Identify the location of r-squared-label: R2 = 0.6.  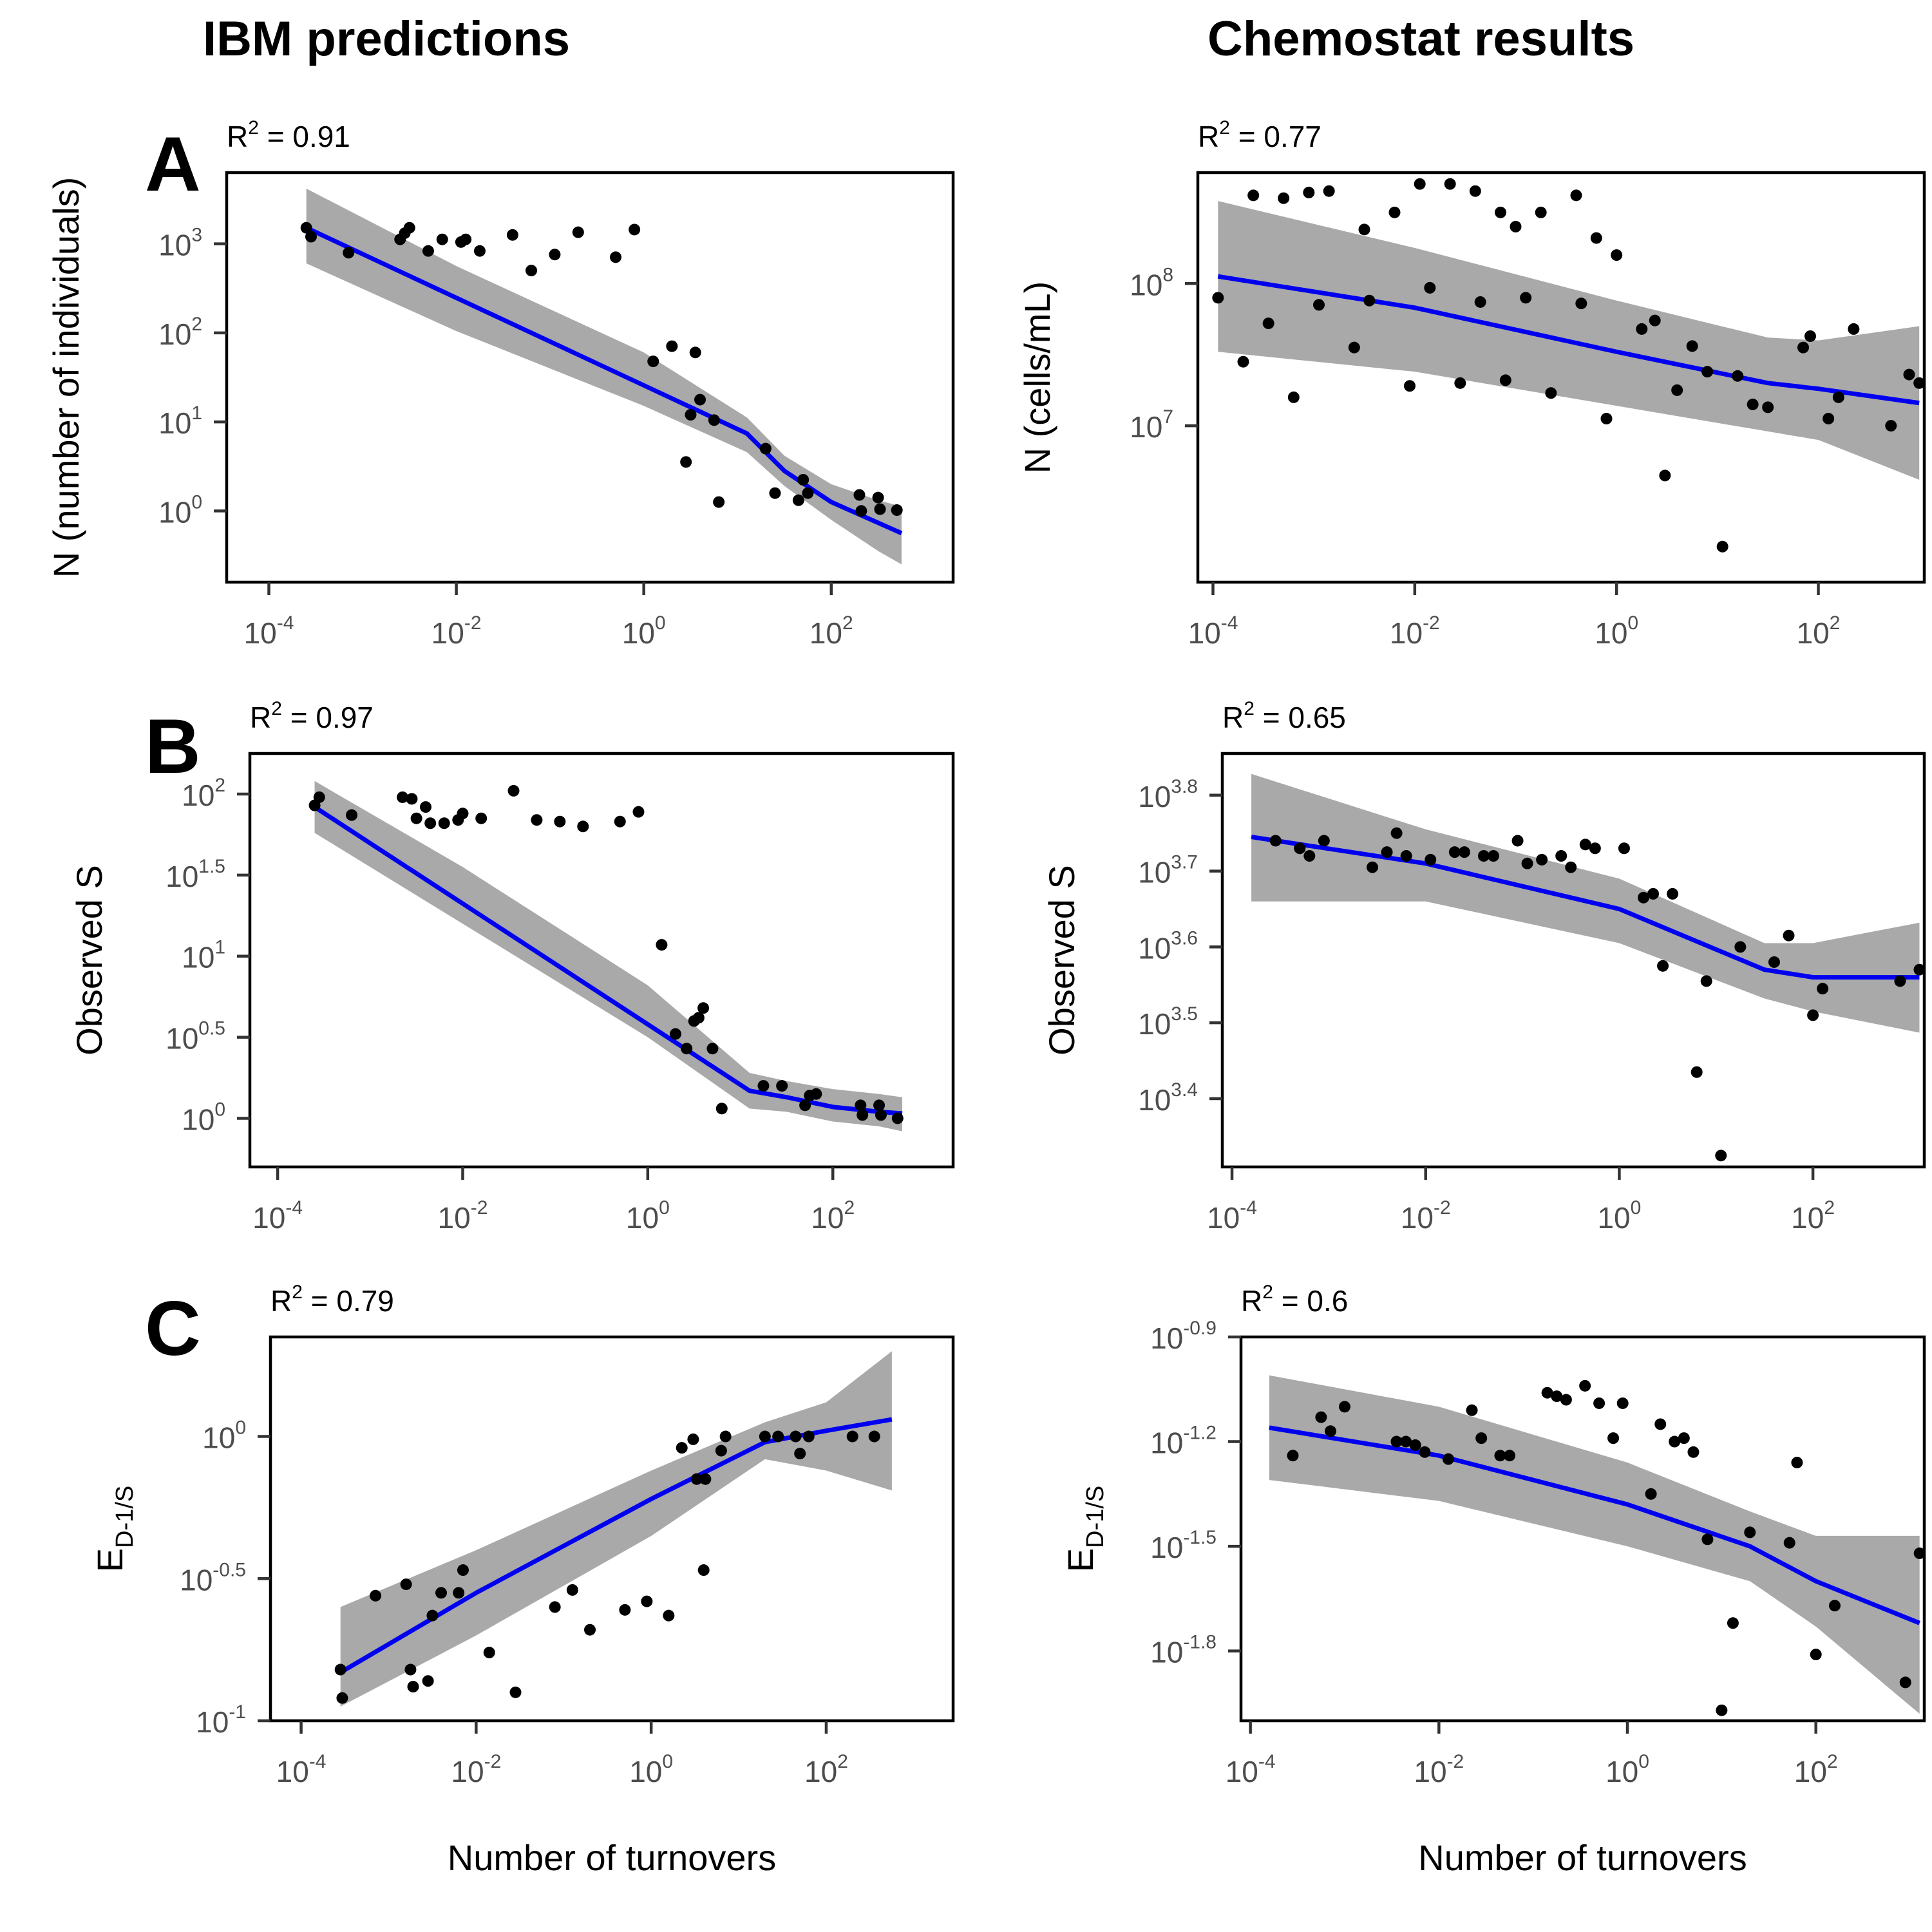
(1294, 1300).